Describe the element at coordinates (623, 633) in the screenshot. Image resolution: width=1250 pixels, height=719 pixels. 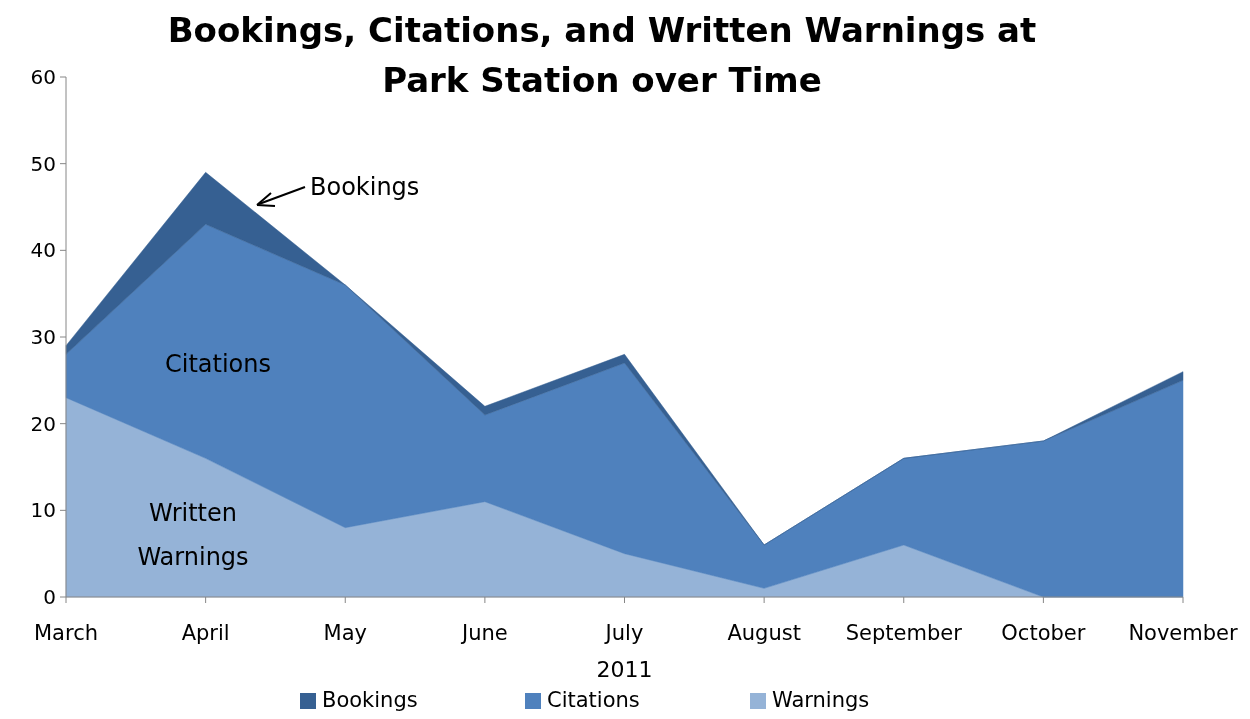
I see `x-tick-label: July` at that location.